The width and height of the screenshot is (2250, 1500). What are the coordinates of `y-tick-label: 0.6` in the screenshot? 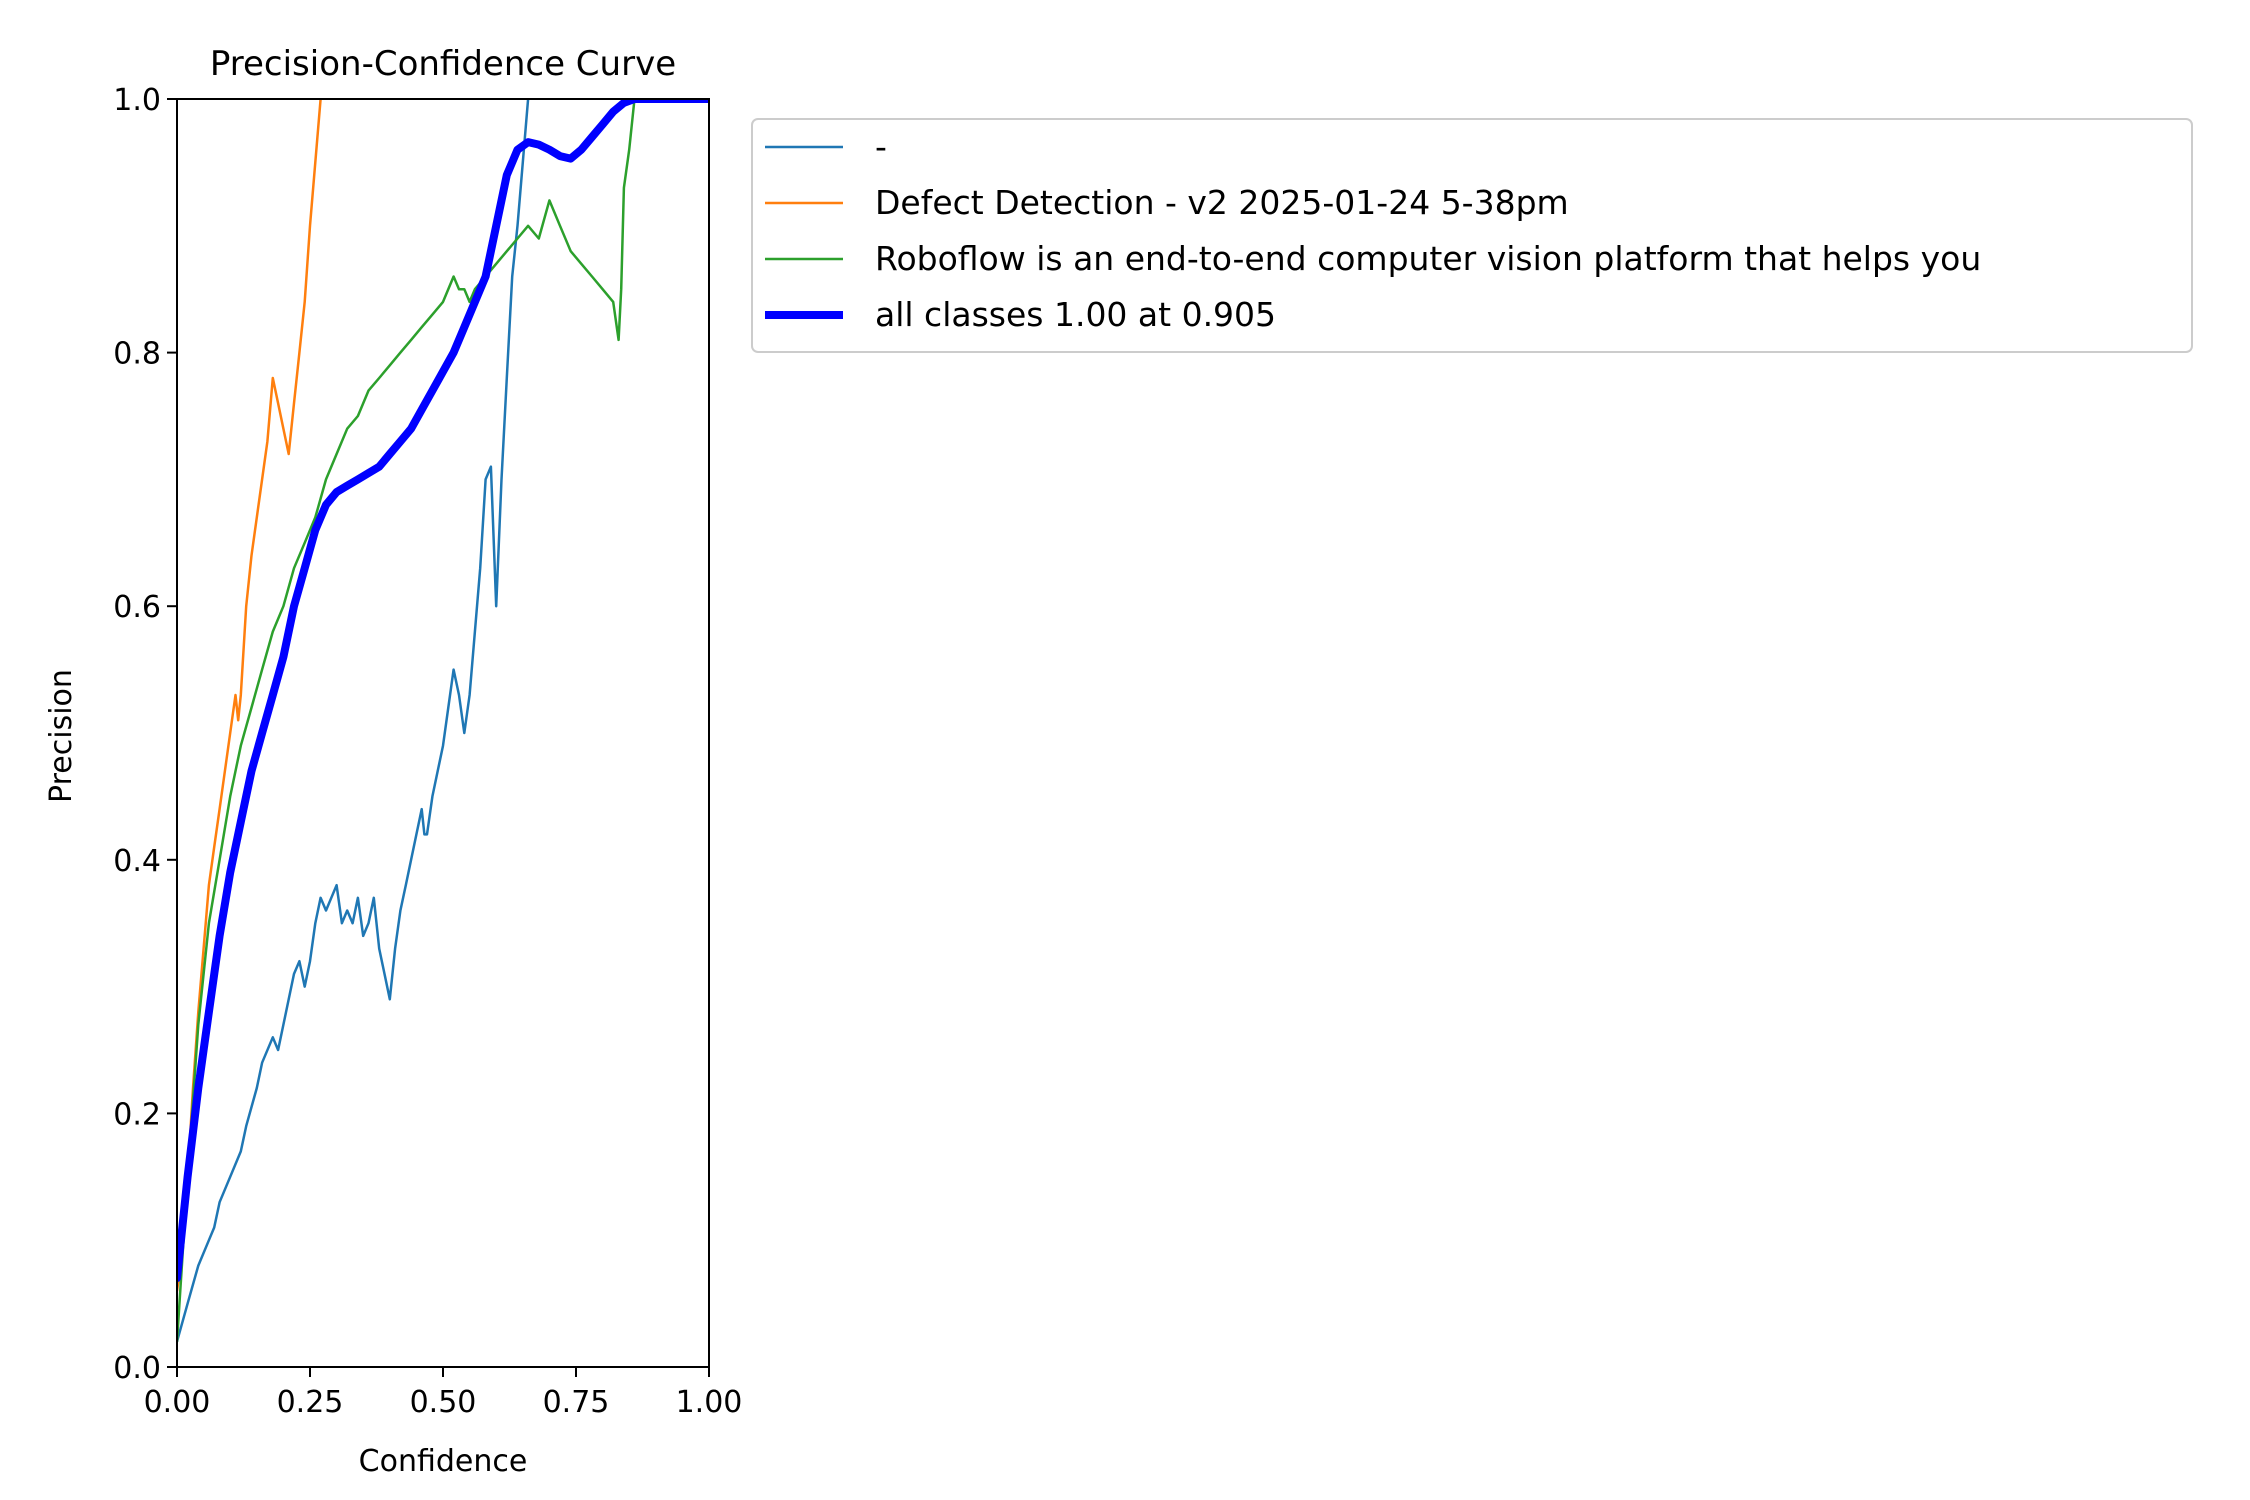 It's located at (137, 607).